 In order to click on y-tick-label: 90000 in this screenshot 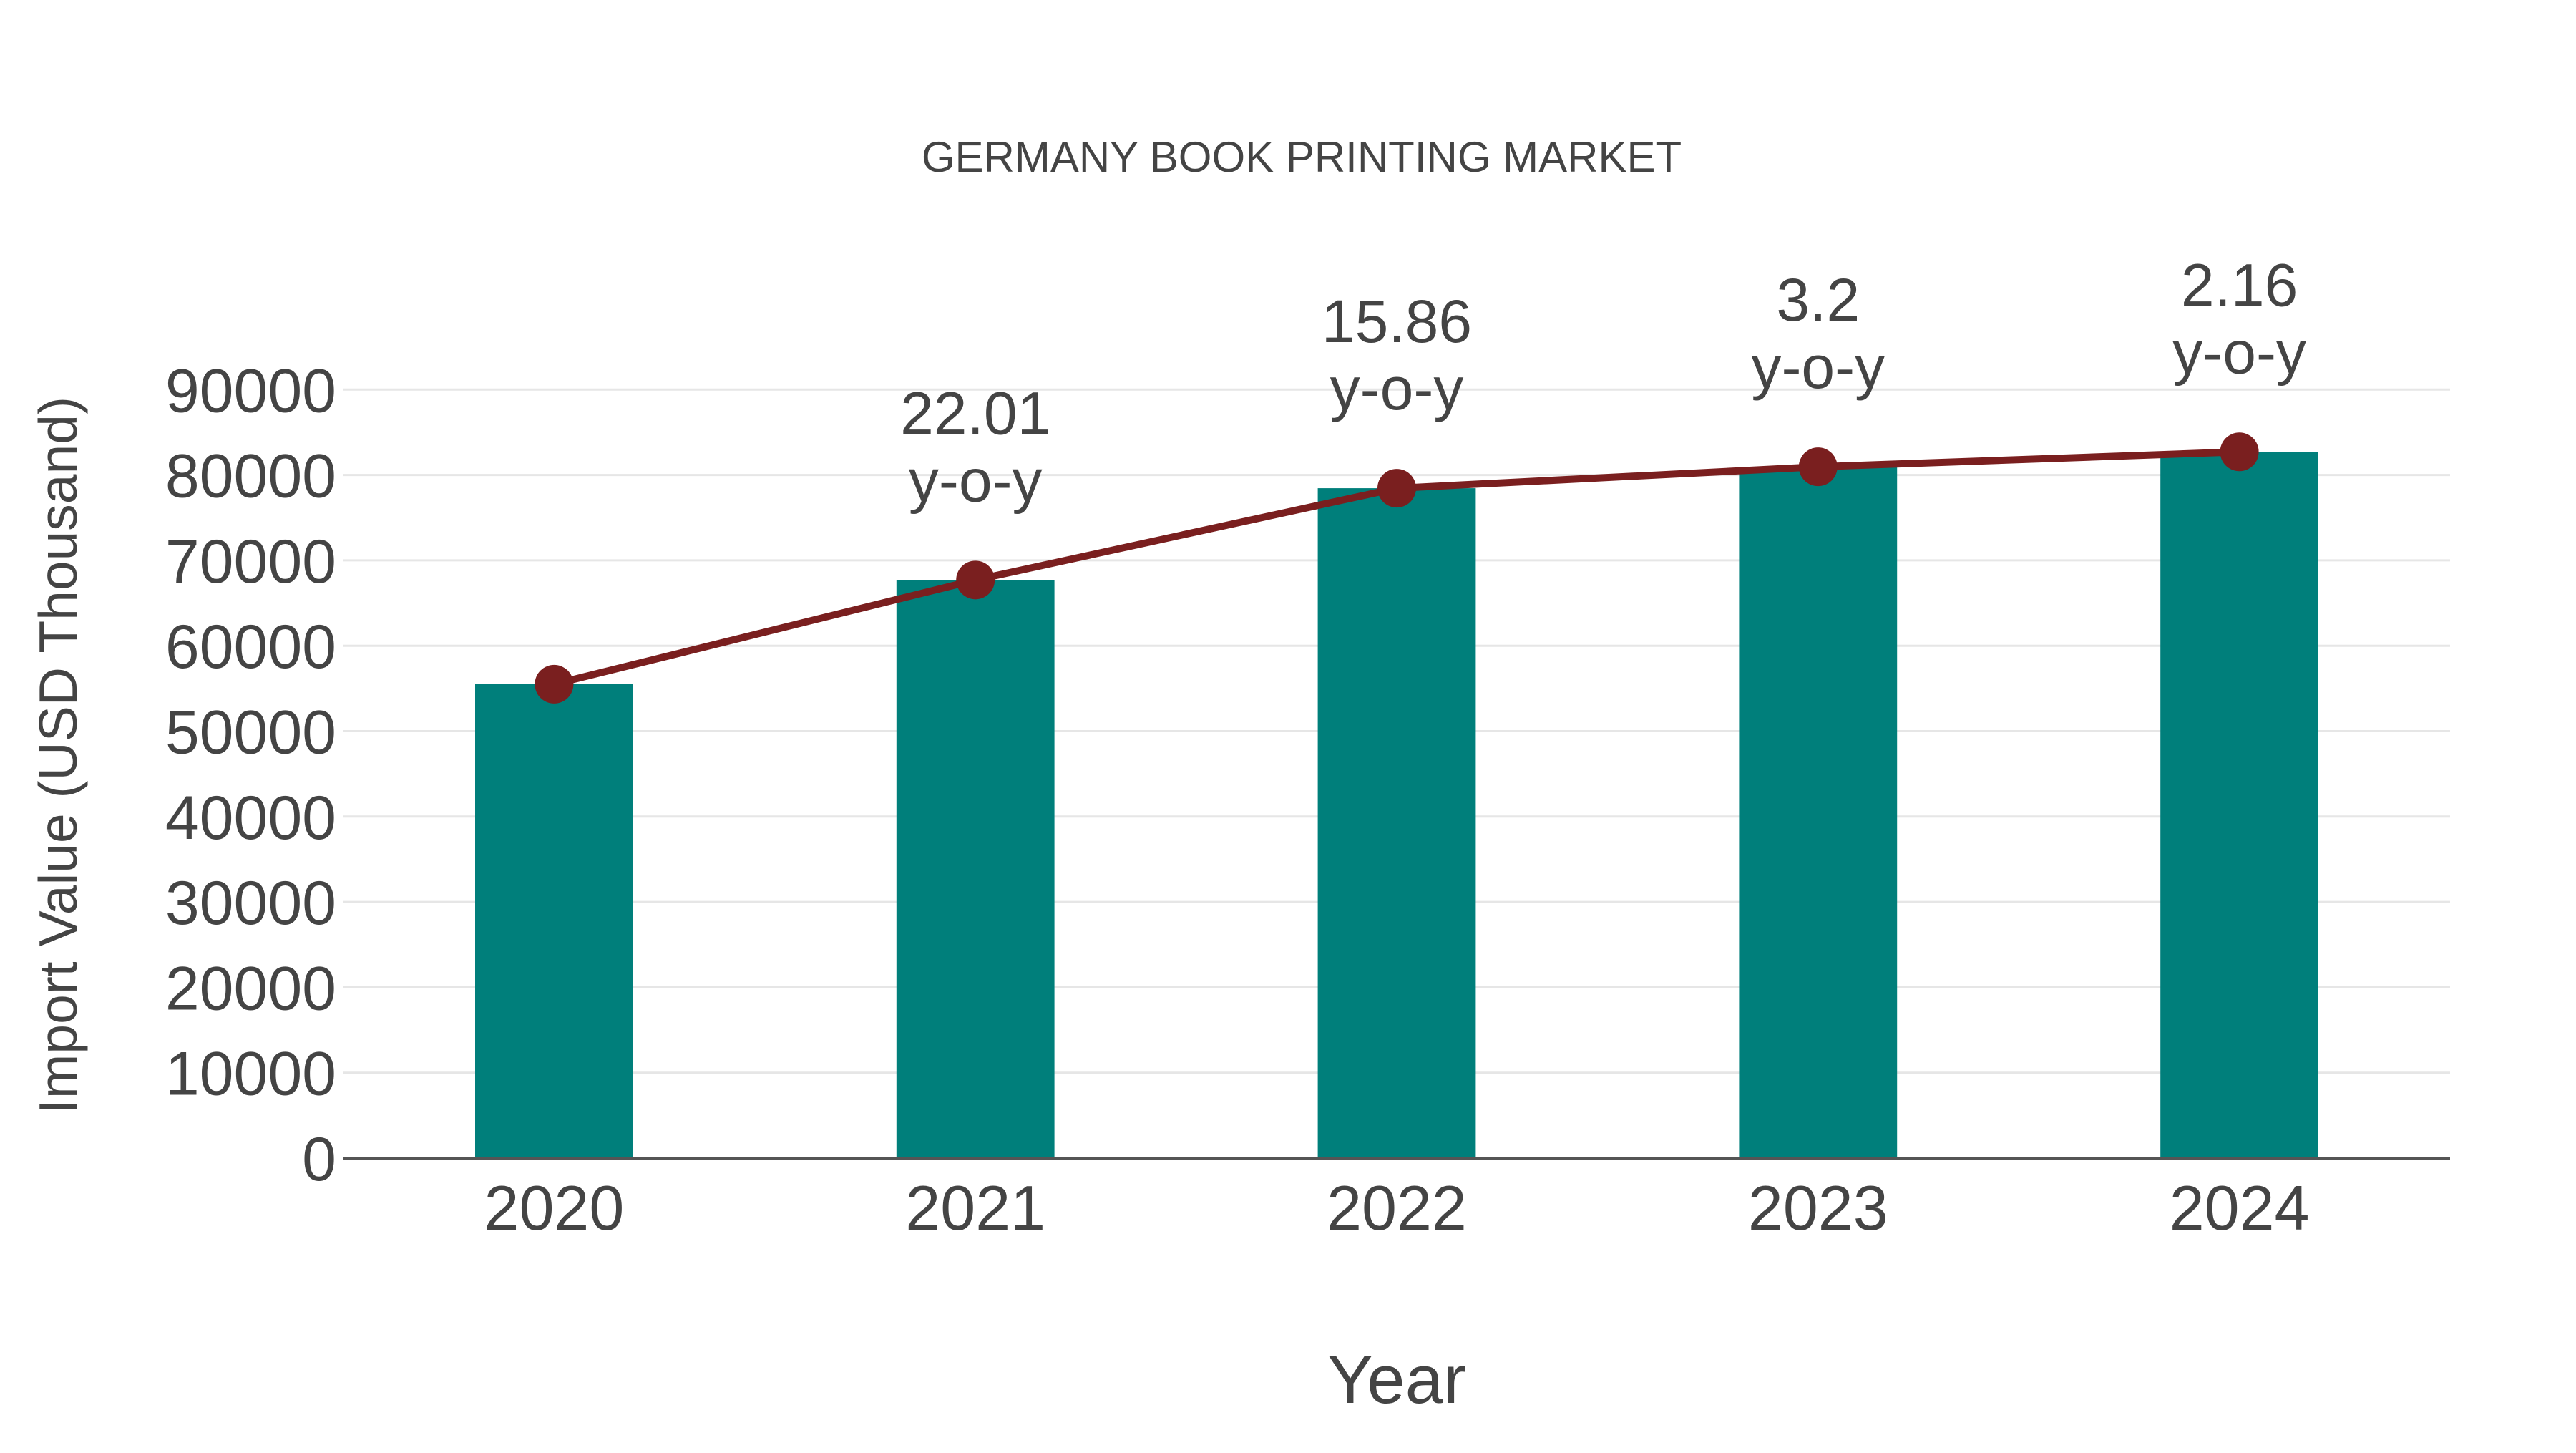, I will do `click(250, 390)`.